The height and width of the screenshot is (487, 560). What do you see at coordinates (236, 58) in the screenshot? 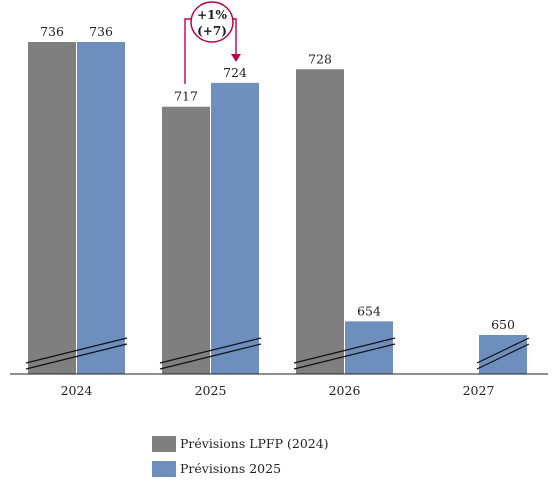
I see `annotation-arrowhead` at bounding box center [236, 58].